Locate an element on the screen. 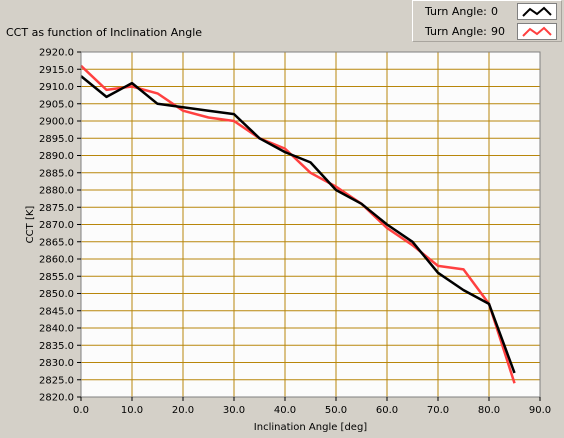 The width and height of the screenshot is (564, 438). x-tick-label: 30.0 is located at coordinates (234, 410).